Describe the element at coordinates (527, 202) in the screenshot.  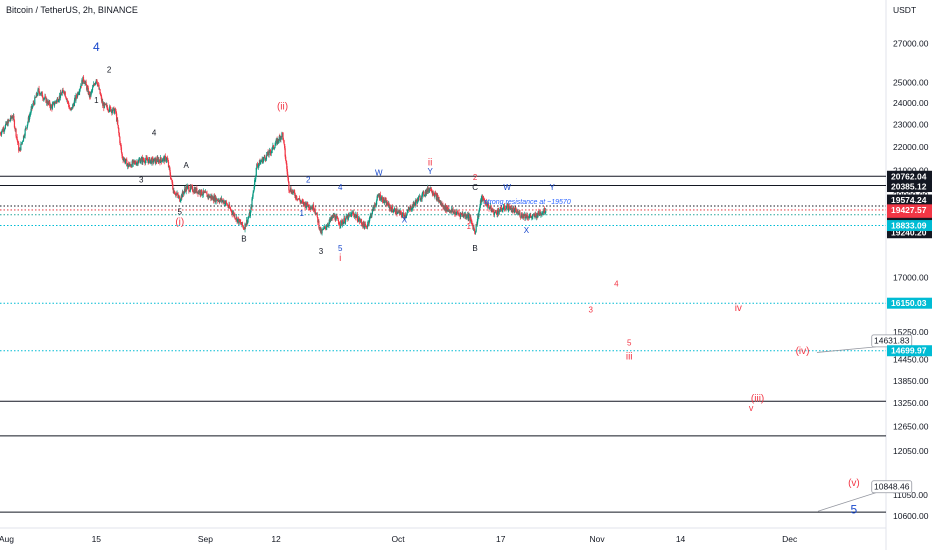
I see `resistance-annotation: strong resistance at ~19570` at that location.